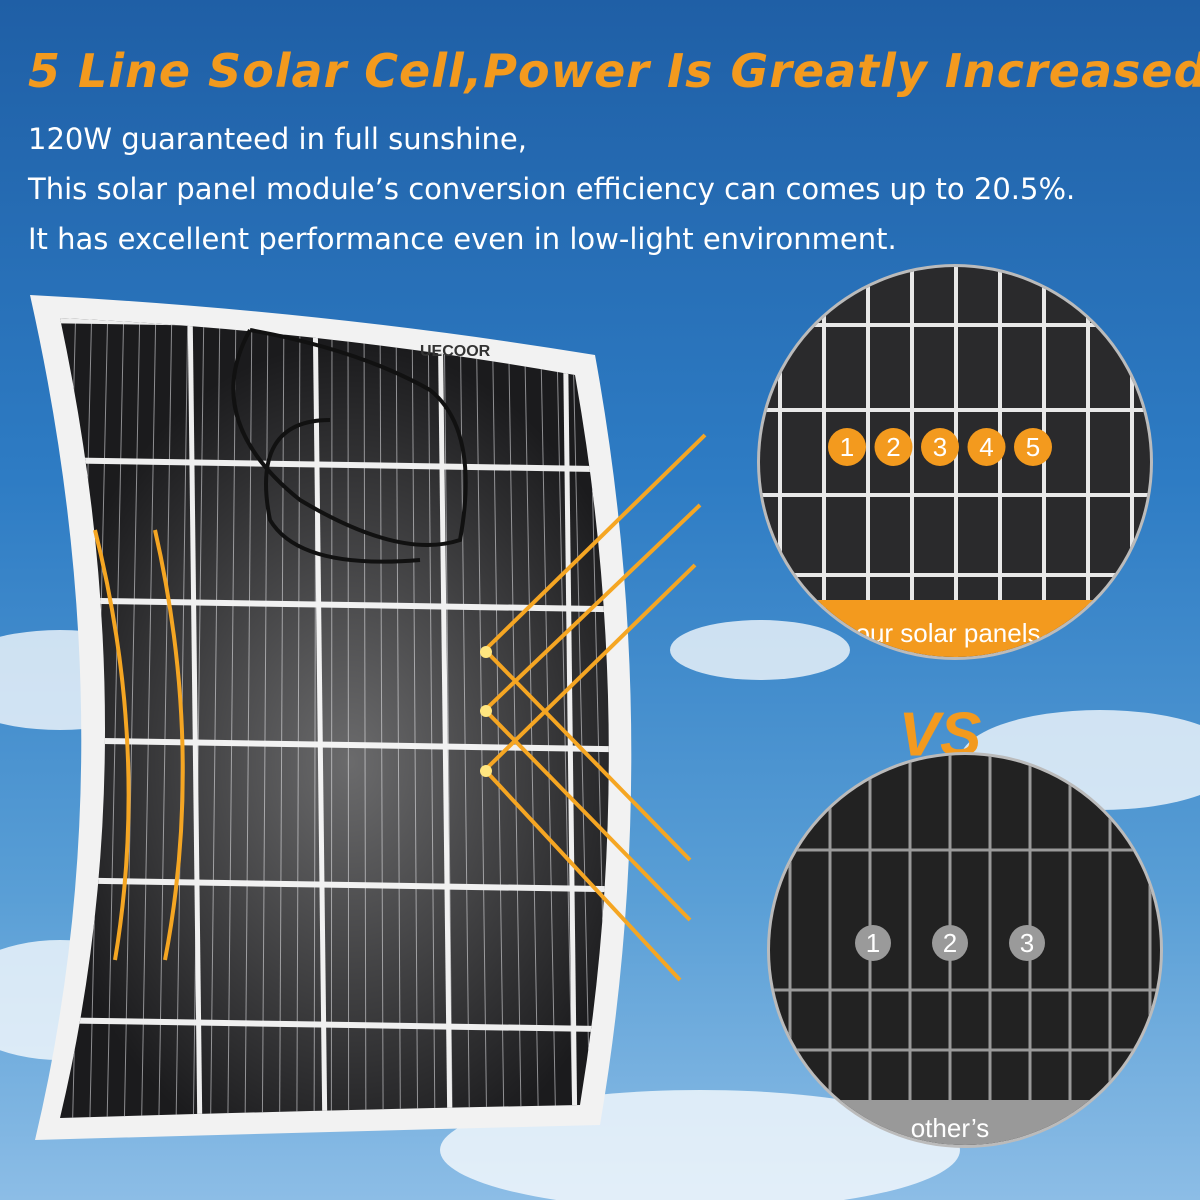 The height and width of the screenshot is (1200, 1200). What do you see at coordinates (950, 1128) in the screenshot?
I see `others-label: other’s` at bounding box center [950, 1128].